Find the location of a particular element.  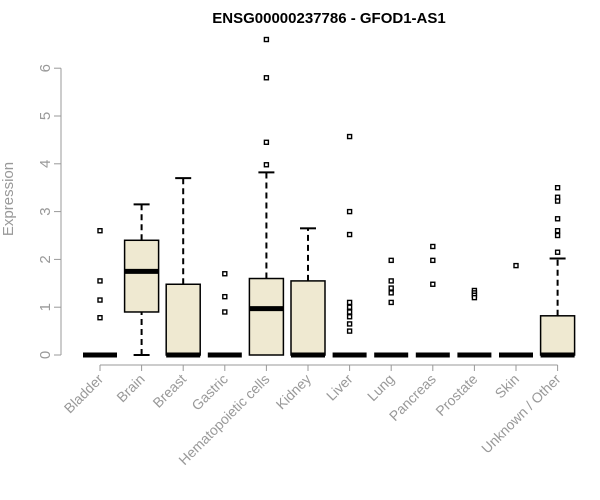

x-tick-label: Kidney is located at coordinates (294, 392).